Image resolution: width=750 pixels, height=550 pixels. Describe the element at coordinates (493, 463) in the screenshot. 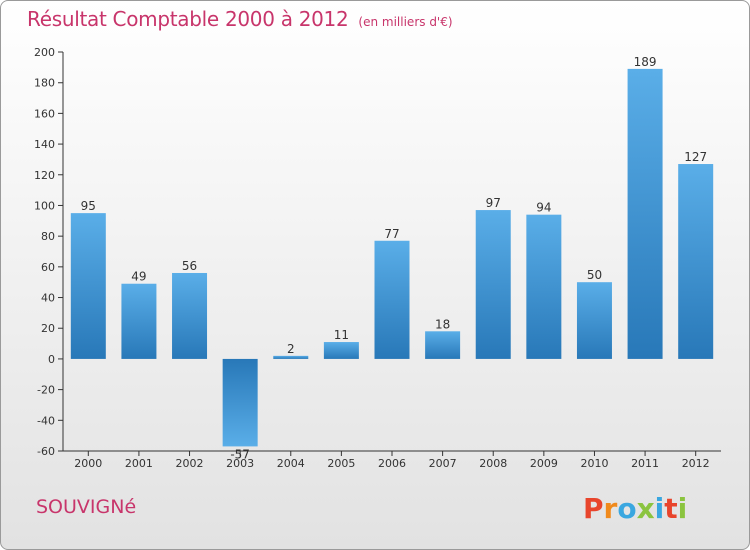

I see `x-tick-label: 2008` at that location.